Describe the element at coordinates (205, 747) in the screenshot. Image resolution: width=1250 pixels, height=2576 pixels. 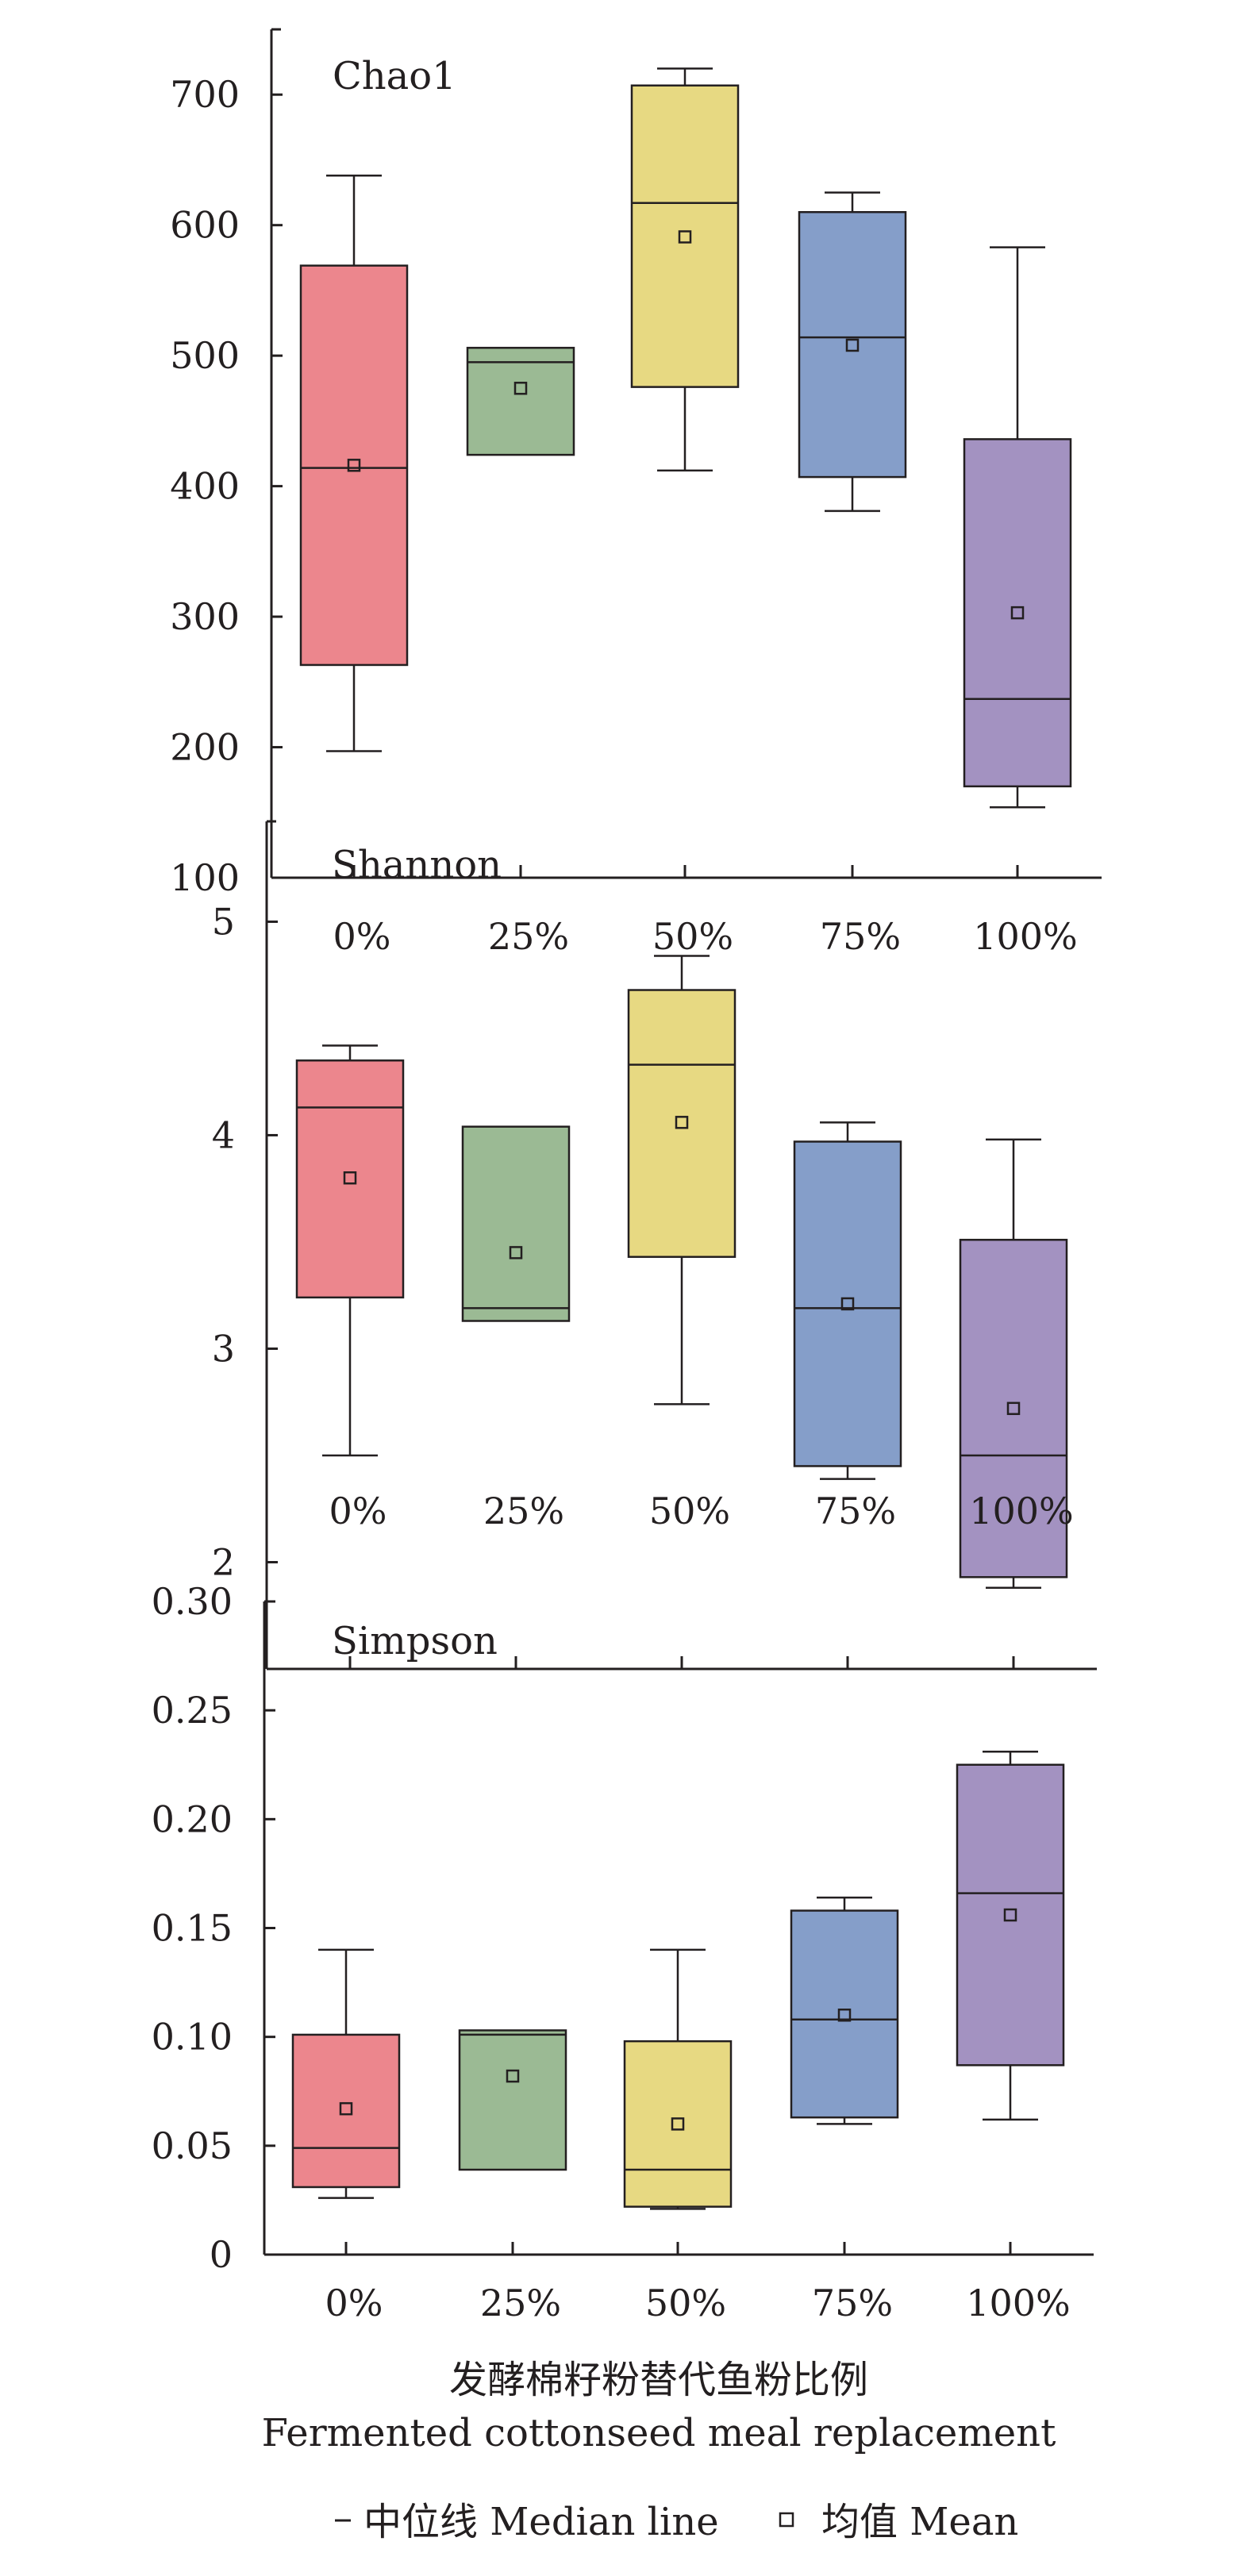
I see `y-tick-label: 200` at that location.